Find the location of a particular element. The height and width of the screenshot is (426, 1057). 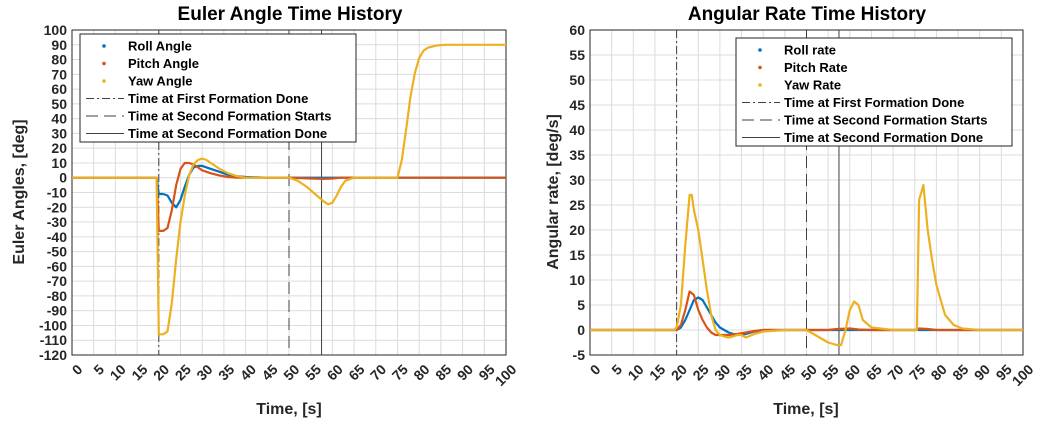

legend-entry: Pitch Rate is located at coordinates (816, 67).